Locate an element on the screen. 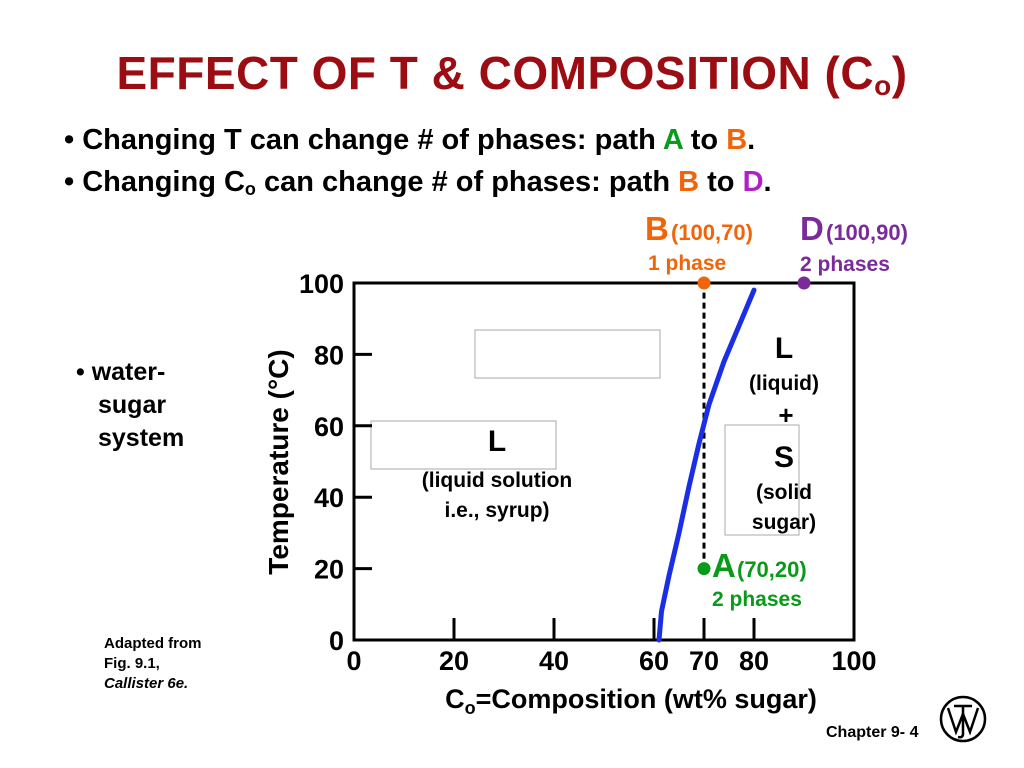 The image size is (1024, 768). x-tick-label: 60 is located at coordinates (654, 661).